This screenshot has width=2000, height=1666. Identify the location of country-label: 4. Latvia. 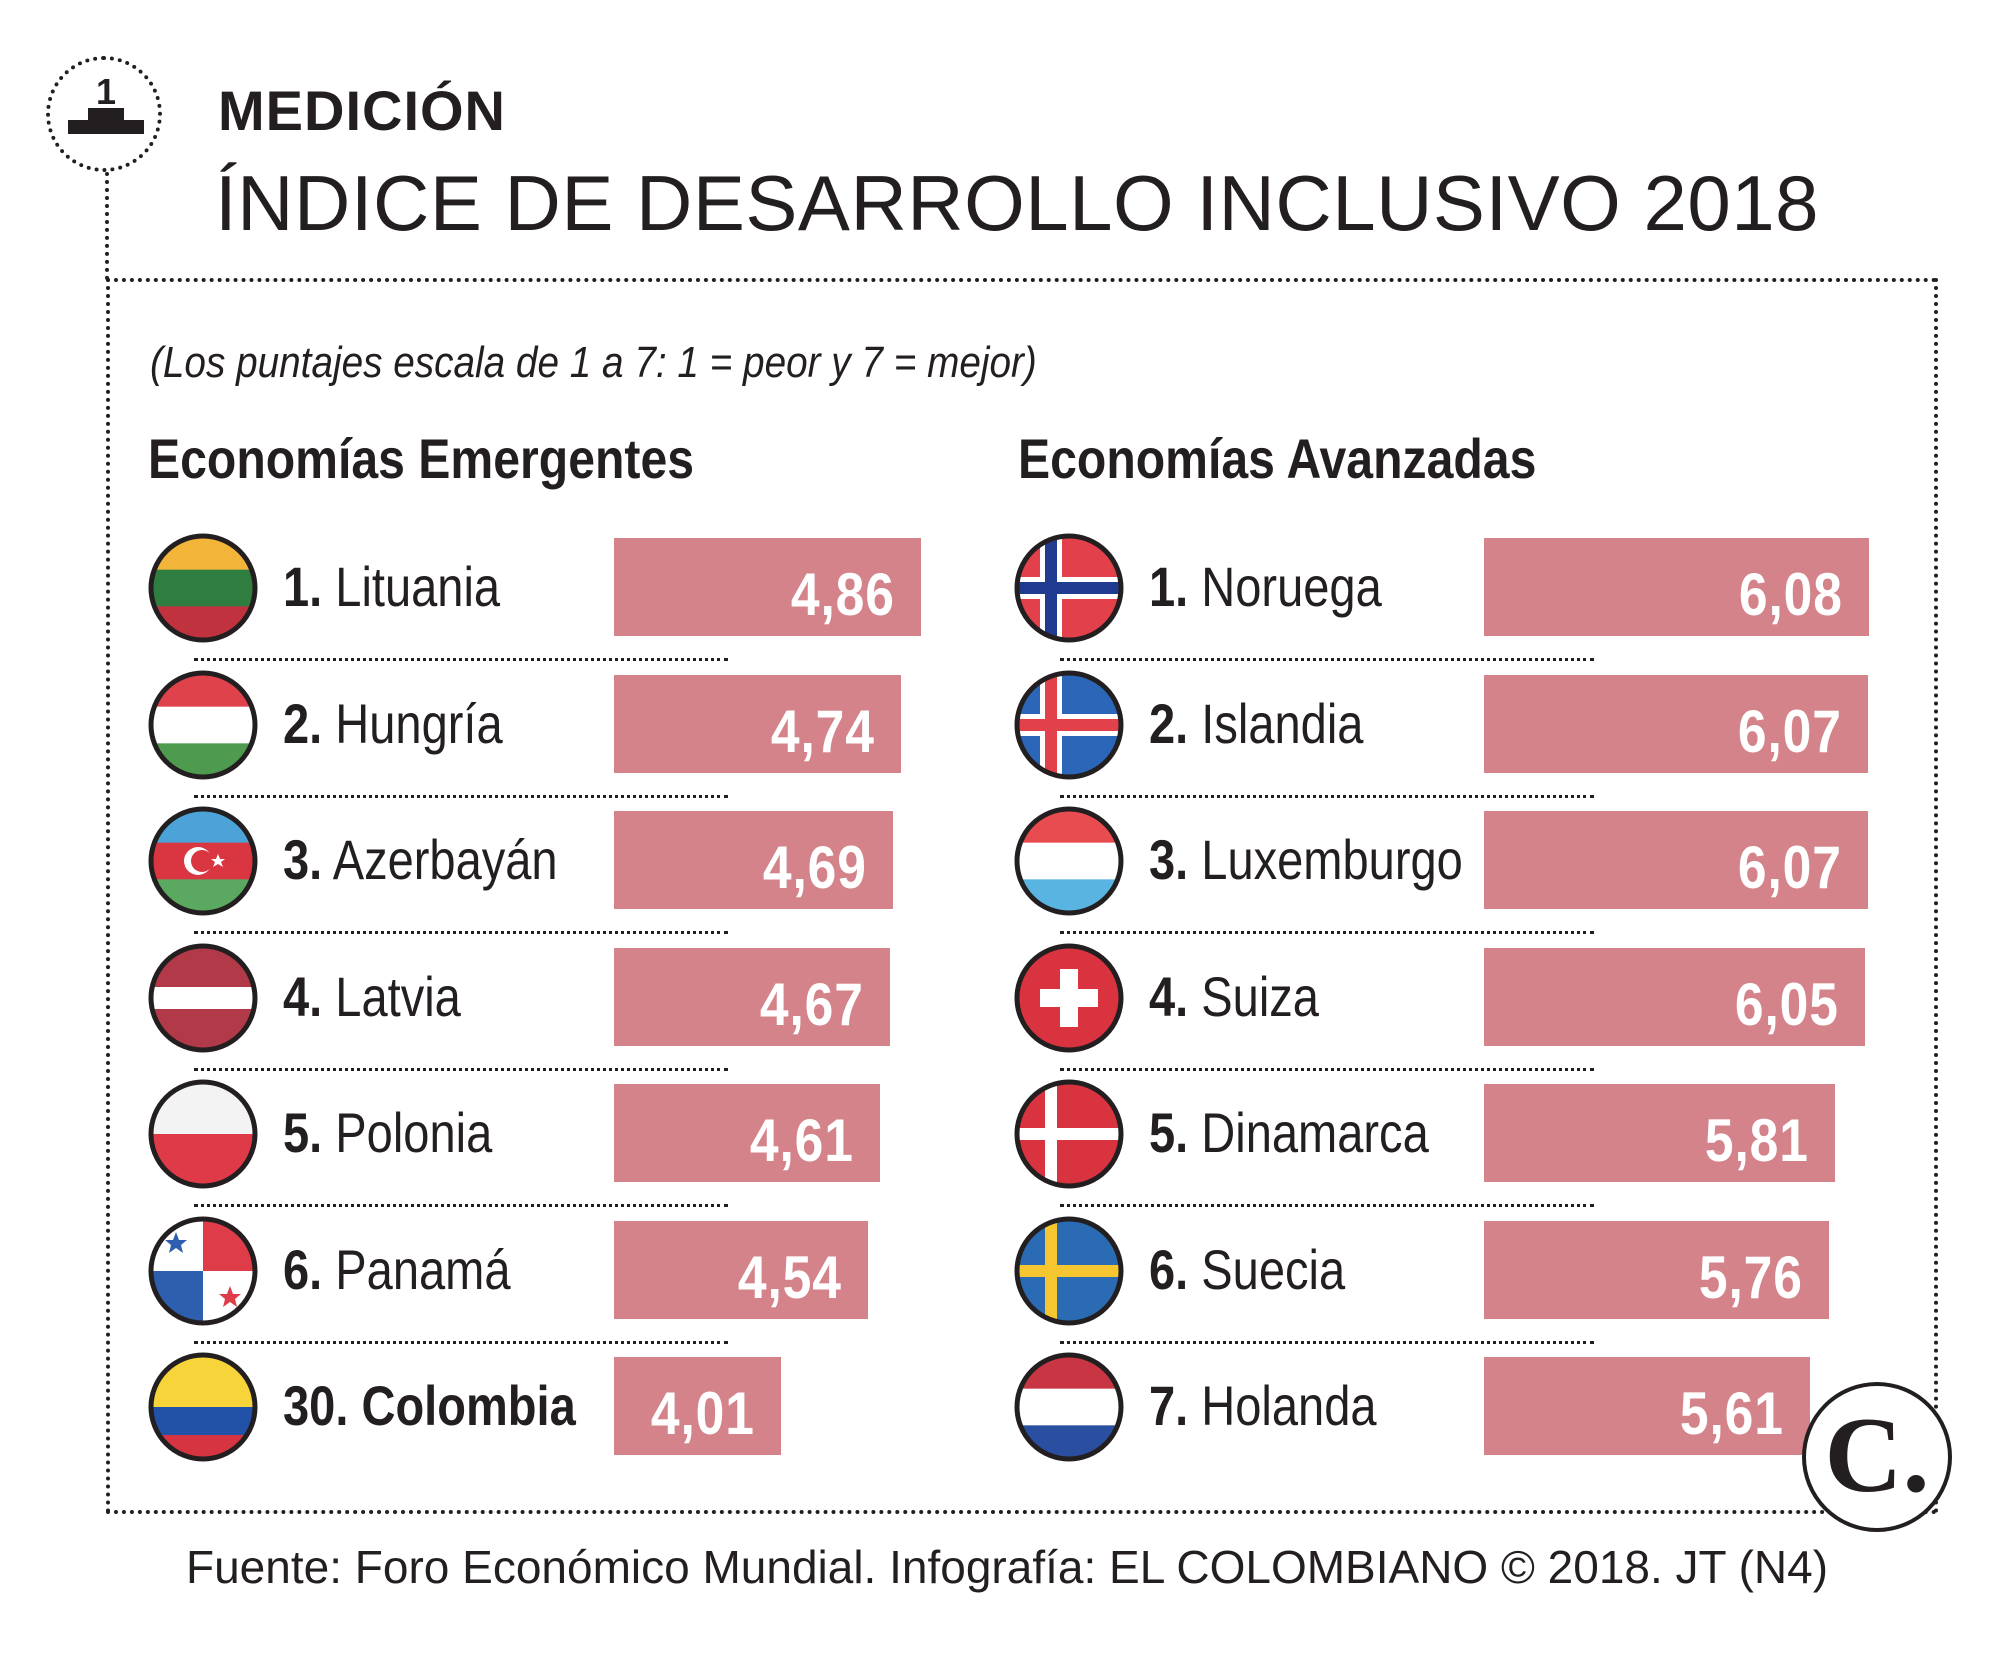
(372, 996).